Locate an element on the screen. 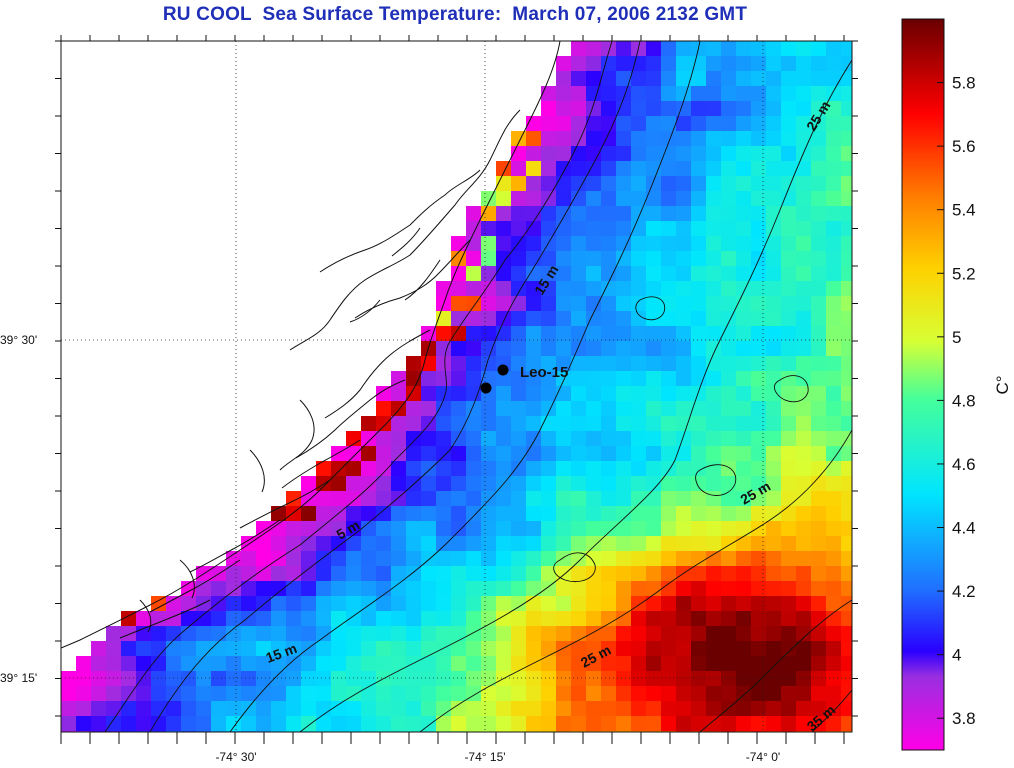  colorbar-tick-label: 5.6 is located at coordinates (964, 146).